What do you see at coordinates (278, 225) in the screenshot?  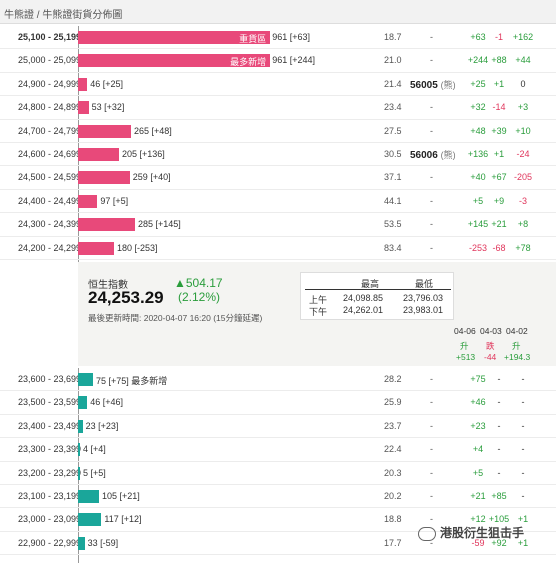 I see `bucket-row: 24,300 - 24,399 285 [+145] 53.5 - +145 +21 +8` at bounding box center [278, 225].